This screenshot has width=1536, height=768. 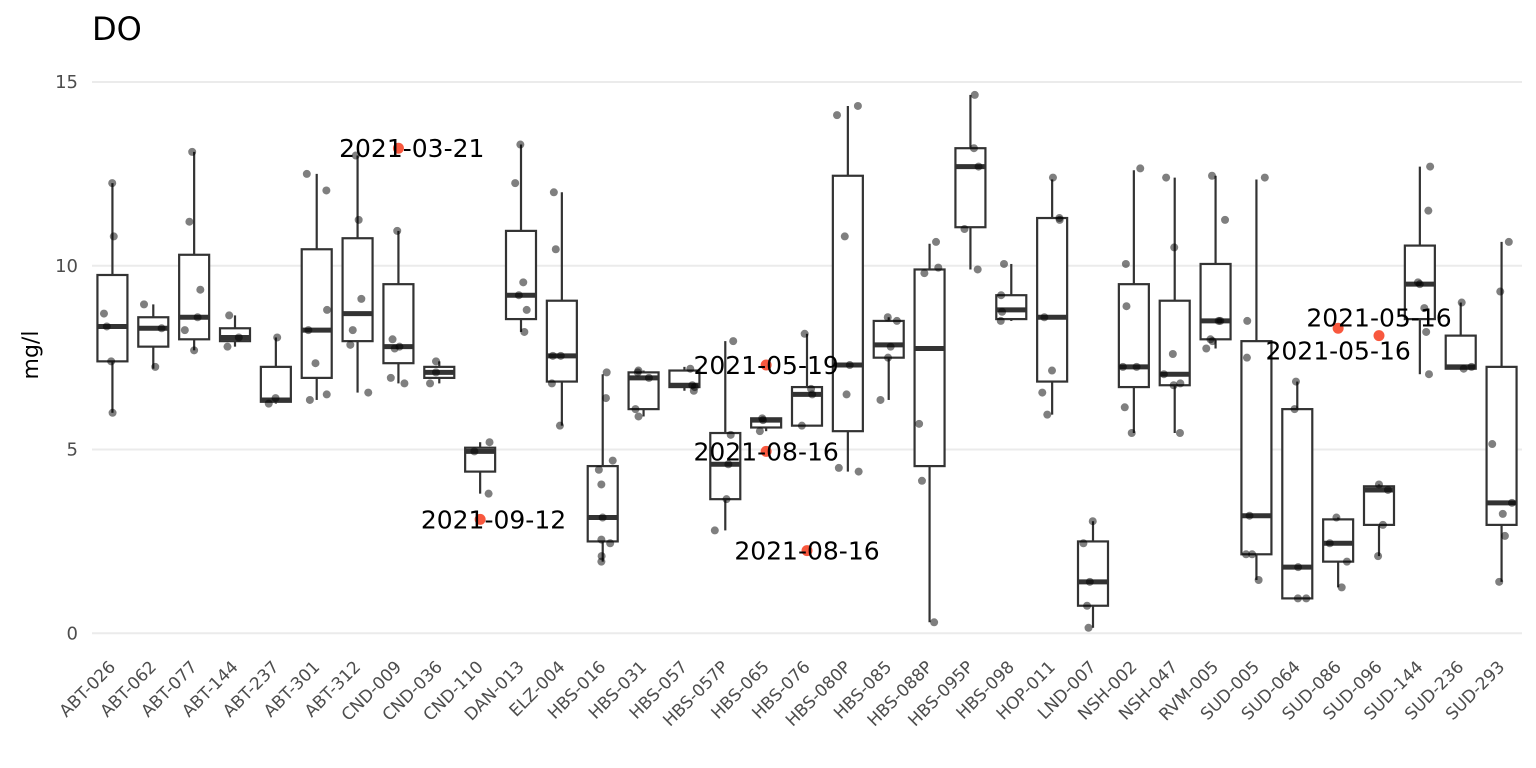 What do you see at coordinates (66, 266) in the screenshot?
I see `y-tick-label-10: 10` at bounding box center [66, 266].